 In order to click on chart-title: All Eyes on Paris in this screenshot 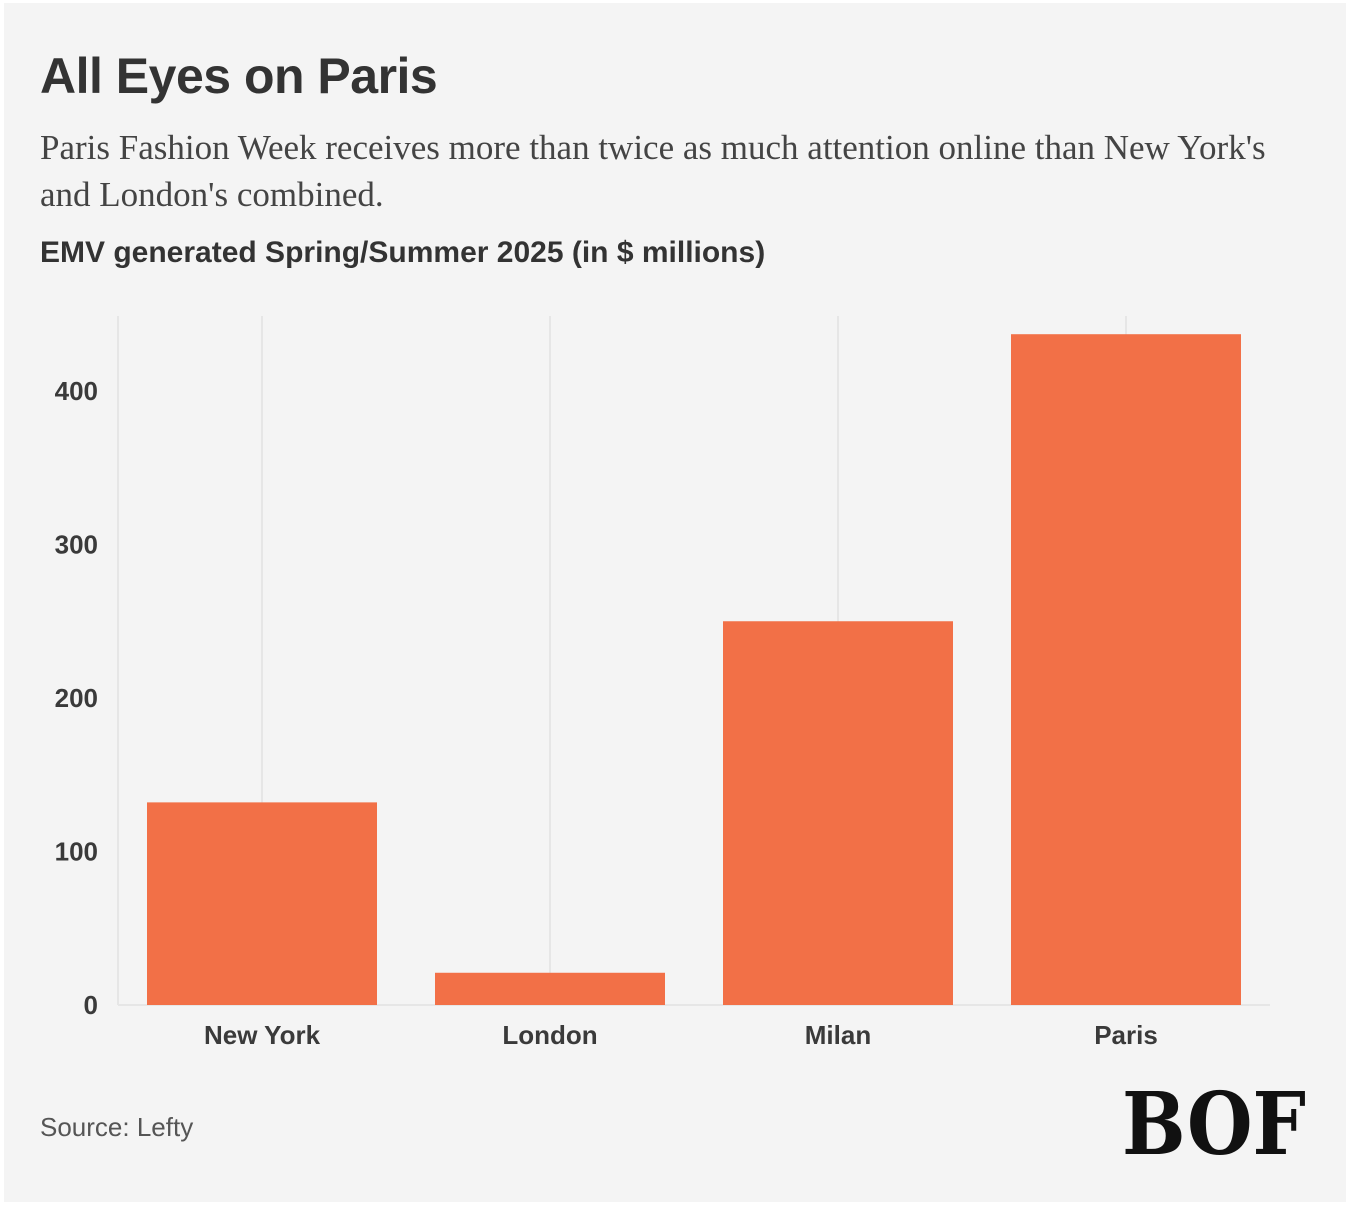, I will do `click(239, 76)`.